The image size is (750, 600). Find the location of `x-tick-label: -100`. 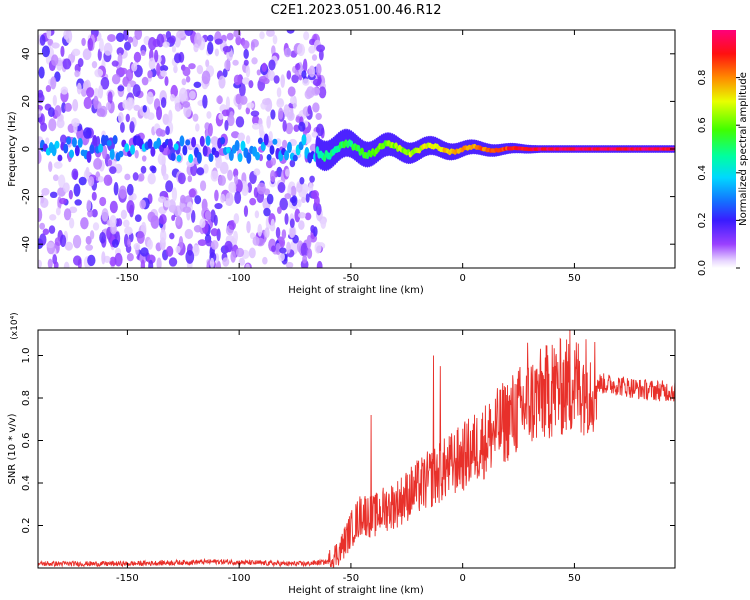

x-tick-label: -100 is located at coordinates (239, 578).